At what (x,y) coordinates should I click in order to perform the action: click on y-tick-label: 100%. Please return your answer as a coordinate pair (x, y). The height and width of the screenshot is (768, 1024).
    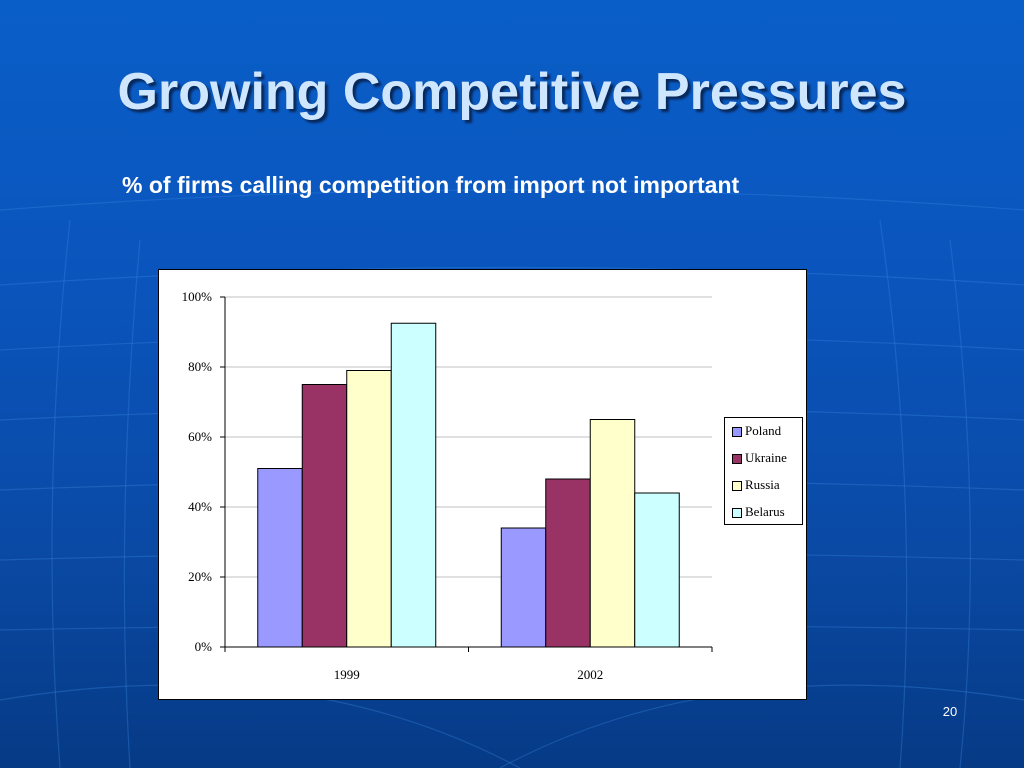
    Looking at the image, I should click on (197, 296).